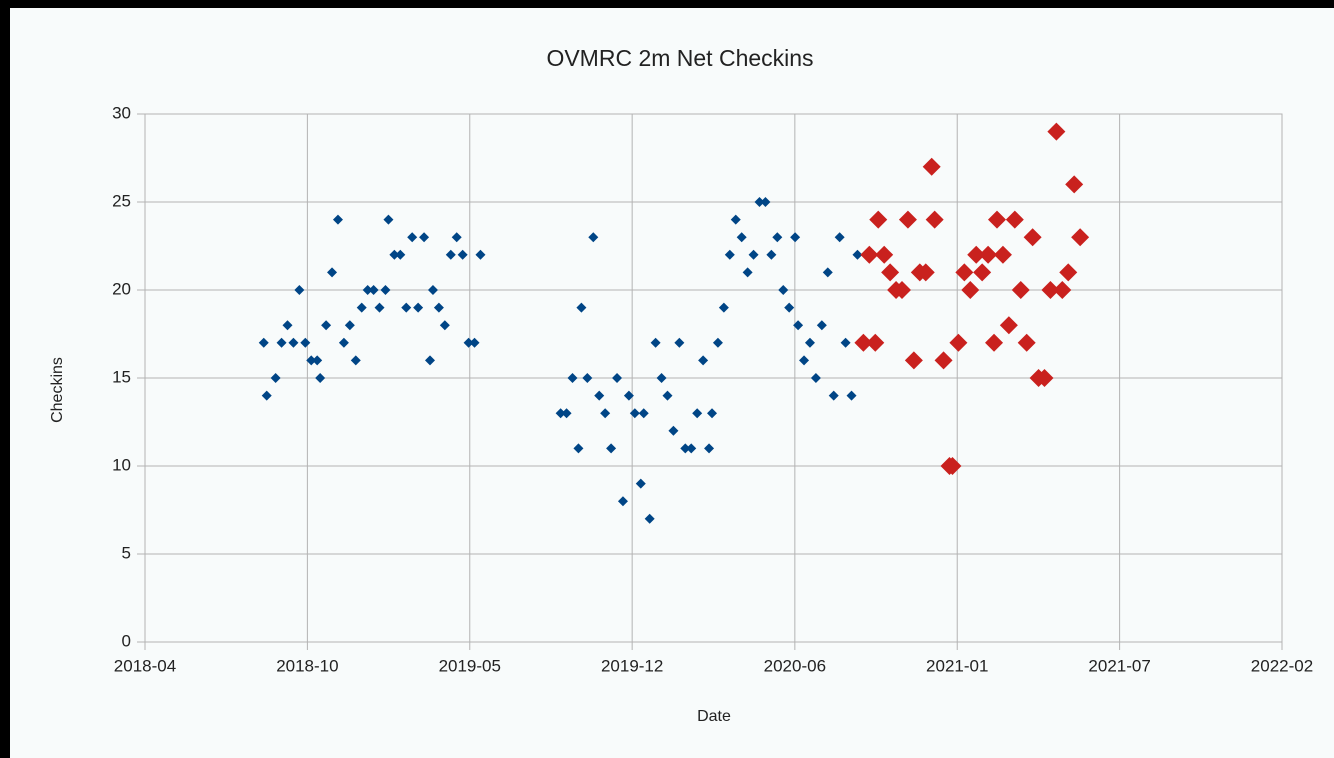 The width and height of the screenshot is (1334, 758). Describe the element at coordinates (679, 58) in the screenshot. I see `chart-title: OVMRC 2m Net Checkins` at that location.